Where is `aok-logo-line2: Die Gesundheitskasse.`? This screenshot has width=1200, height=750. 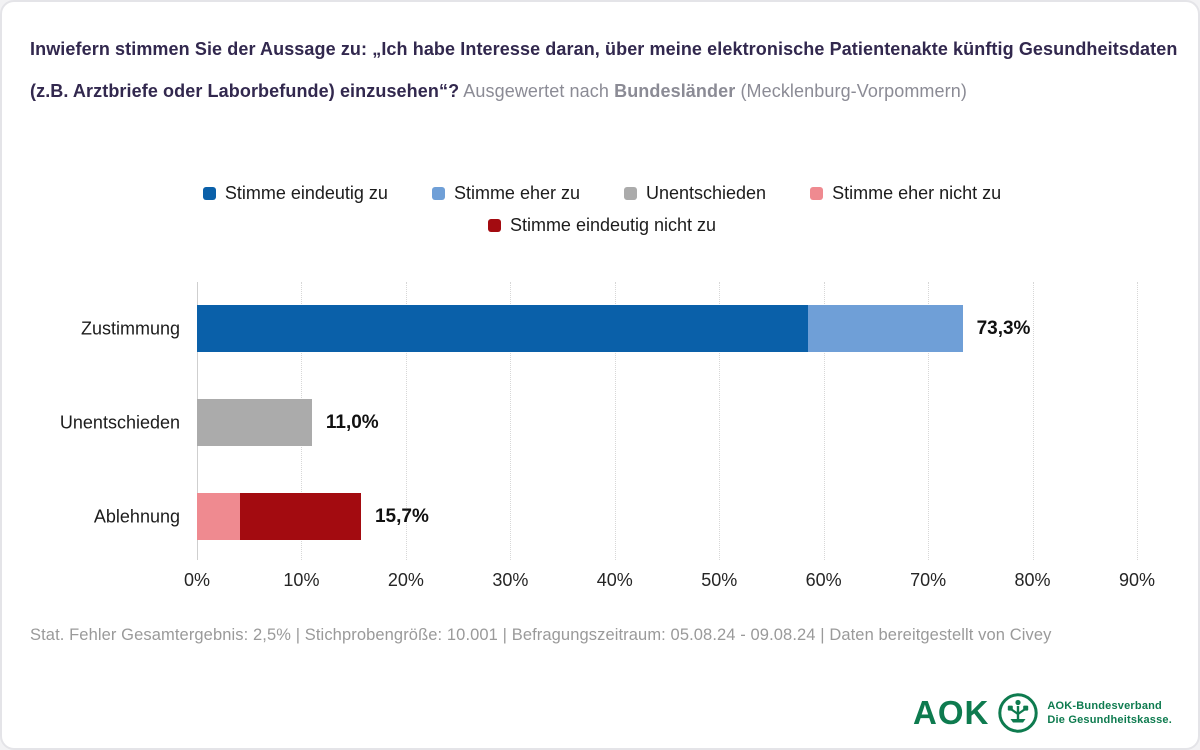 aok-logo-line2: Die Gesundheitskasse. is located at coordinates (1109, 720).